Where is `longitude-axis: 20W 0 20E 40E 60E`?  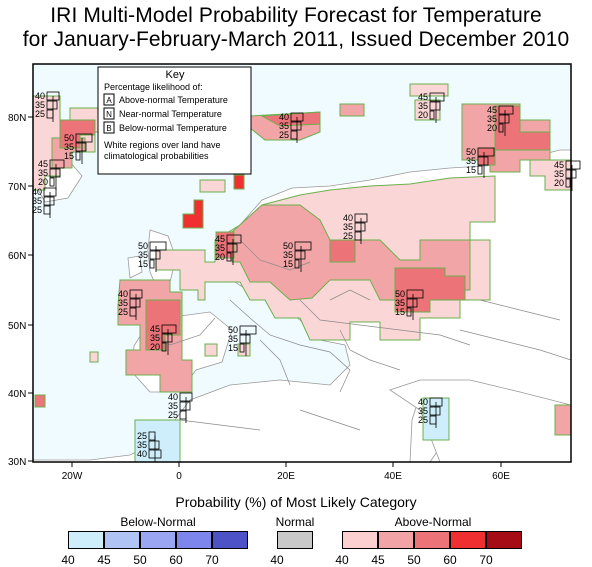 longitude-axis: 20W 0 20E 40E 60E is located at coordinates (286, 472).